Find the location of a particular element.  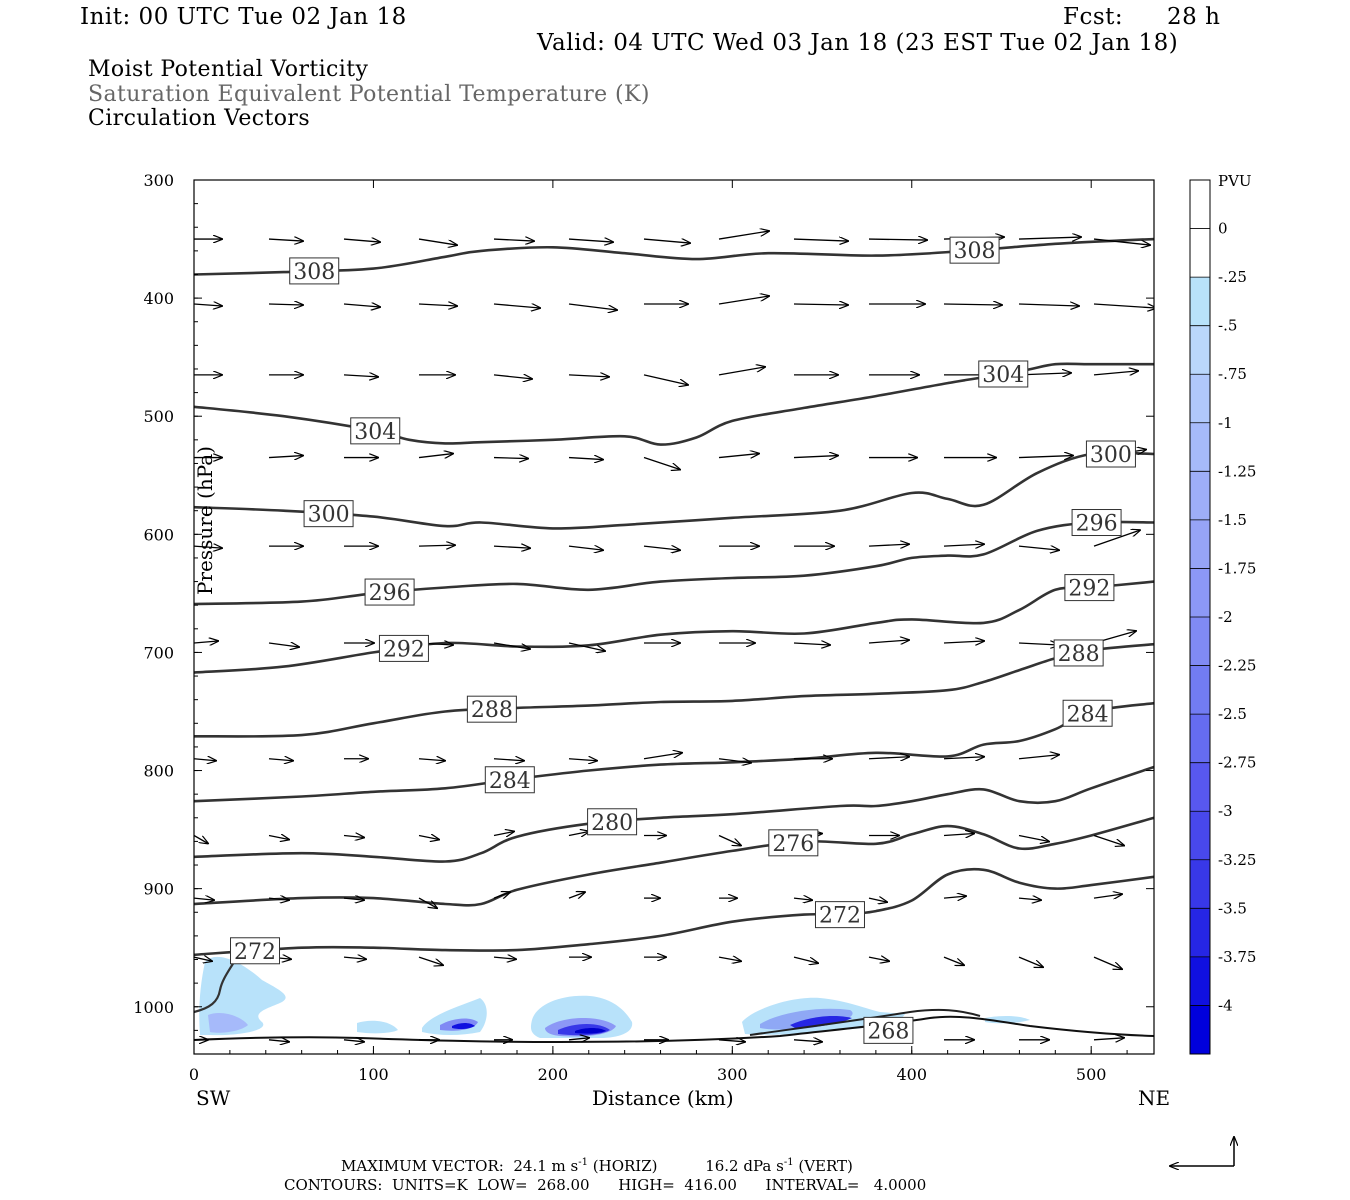

colorbar-tick-label: -1.5 is located at coordinates (1232, 520).